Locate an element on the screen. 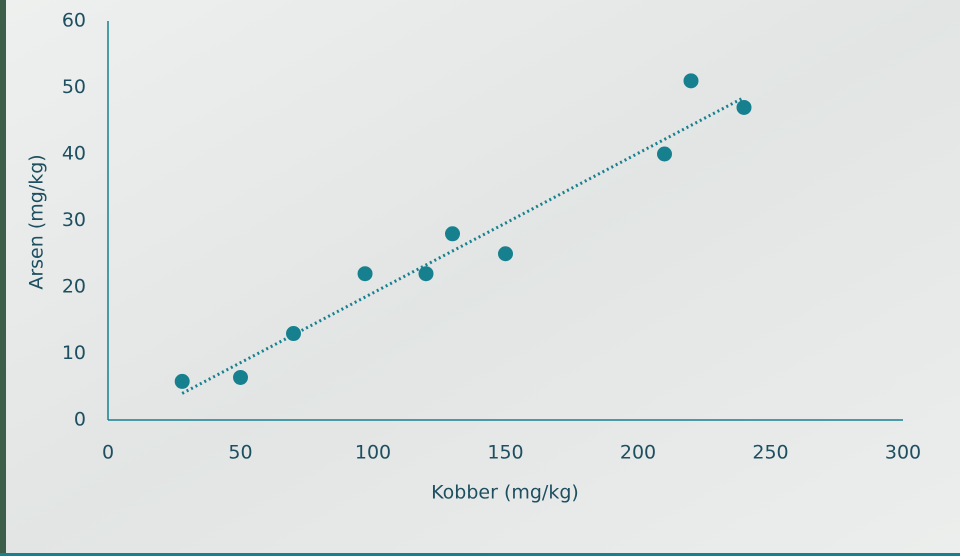 The width and height of the screenshot is (960, 556). x-tick-label: 300 is located at coordinates (903, 453).